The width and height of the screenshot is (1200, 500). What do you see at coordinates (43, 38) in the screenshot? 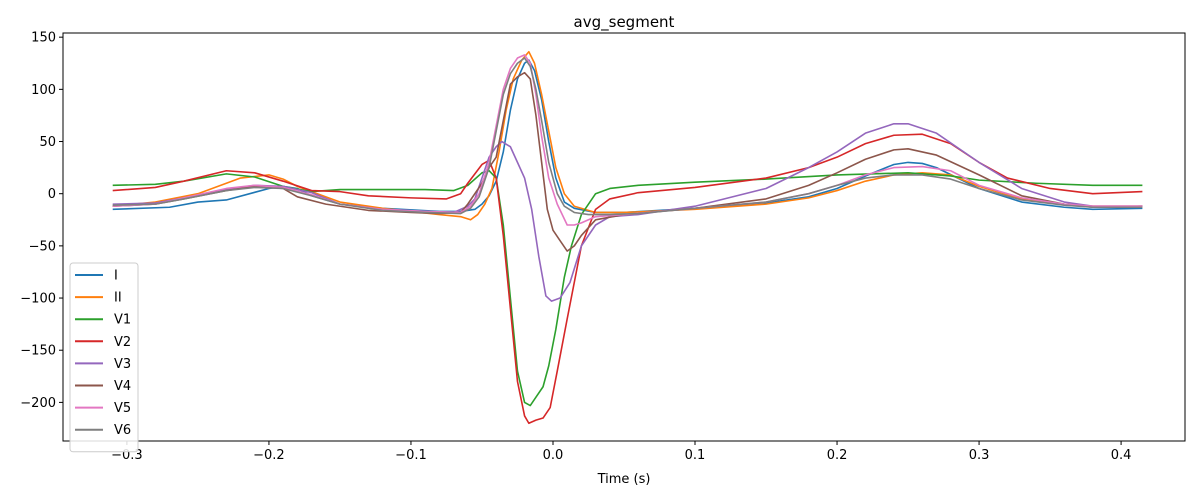
I see `y-tick-label: 150` at bounding box center [43, 38].